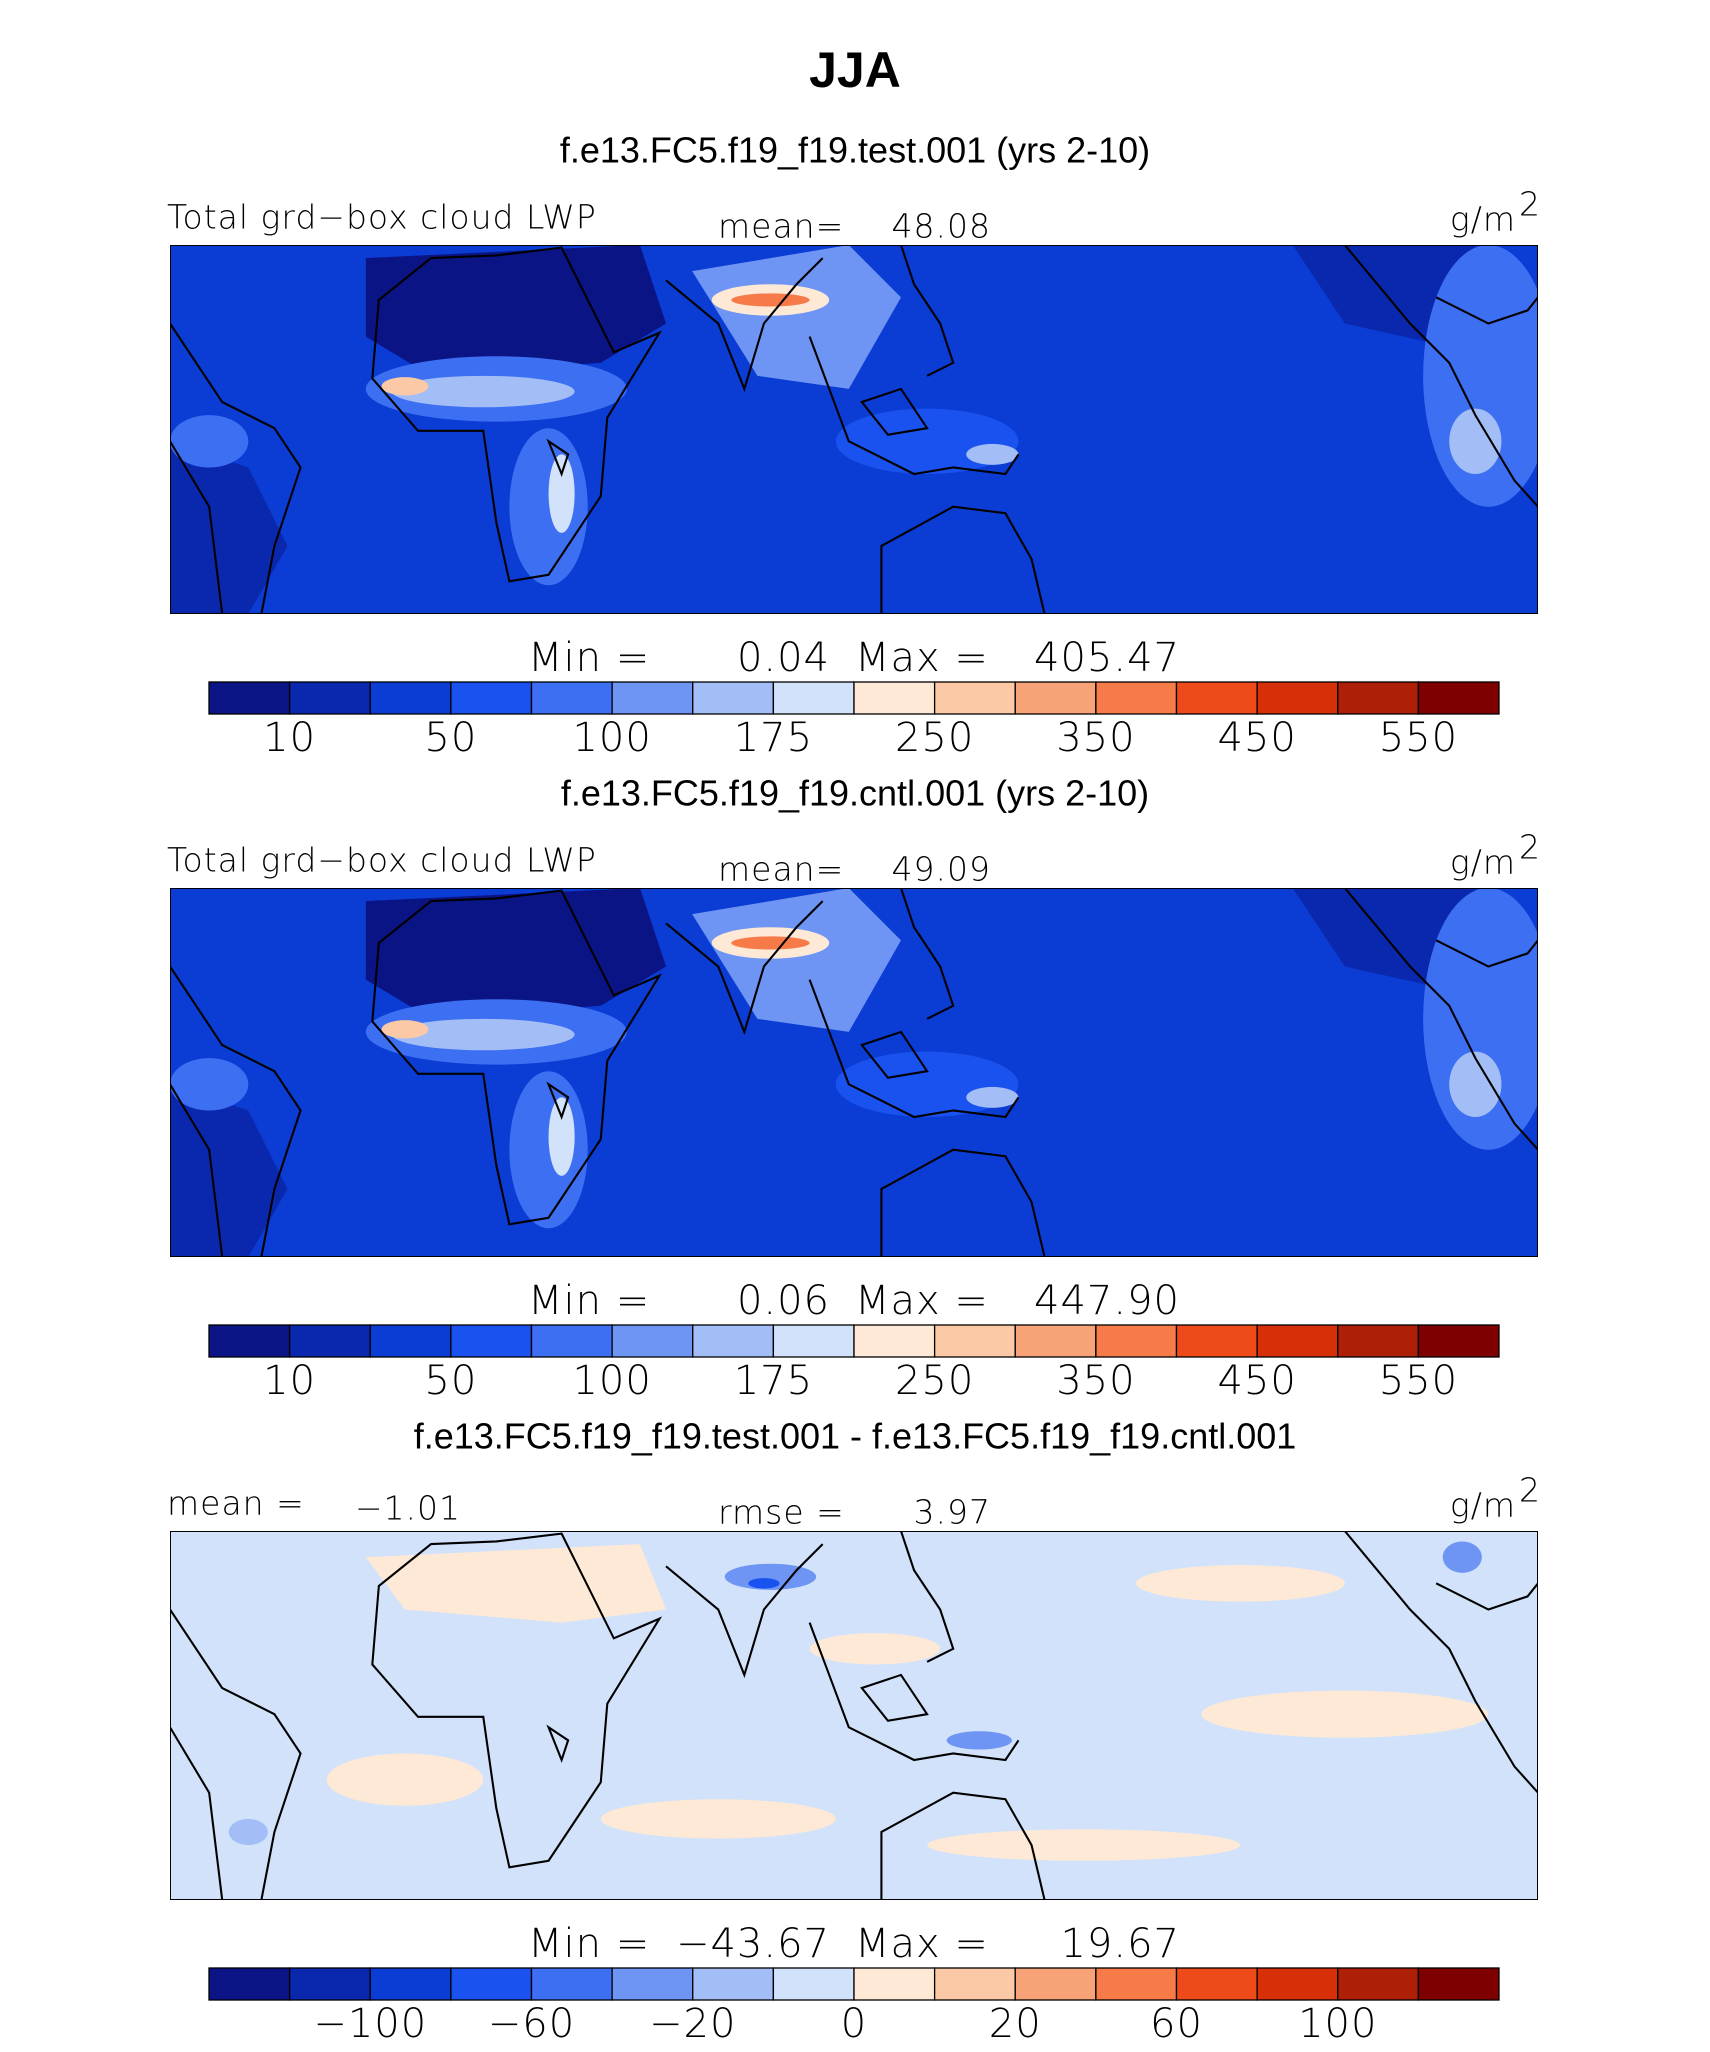 This screenshot has width=1710, height=2052. I want to click on colorbar-label: 20, so click(1015, 2024).